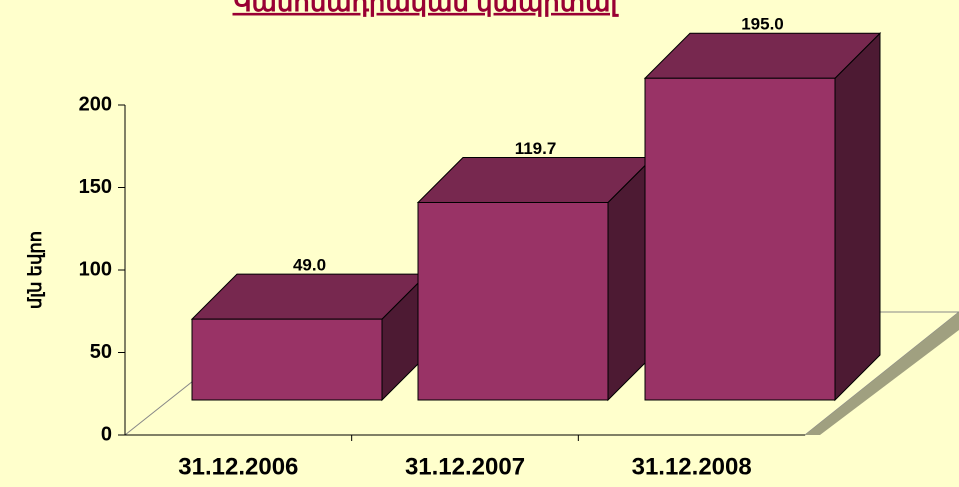  Describe the element at coordinates (95, 269) in the screenshot. I see `y-tick-label: 100` at that location.